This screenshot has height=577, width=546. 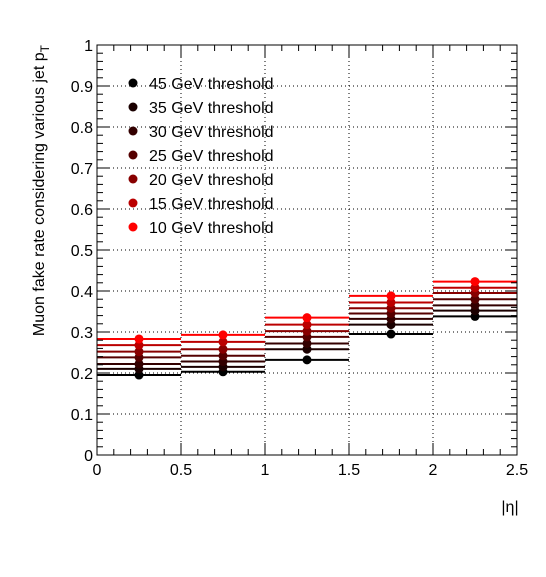 What do you see at coordinates (509, 507) in the screenshot?
I see `x-axis-title: |η|` at bounding box center [509, 507].